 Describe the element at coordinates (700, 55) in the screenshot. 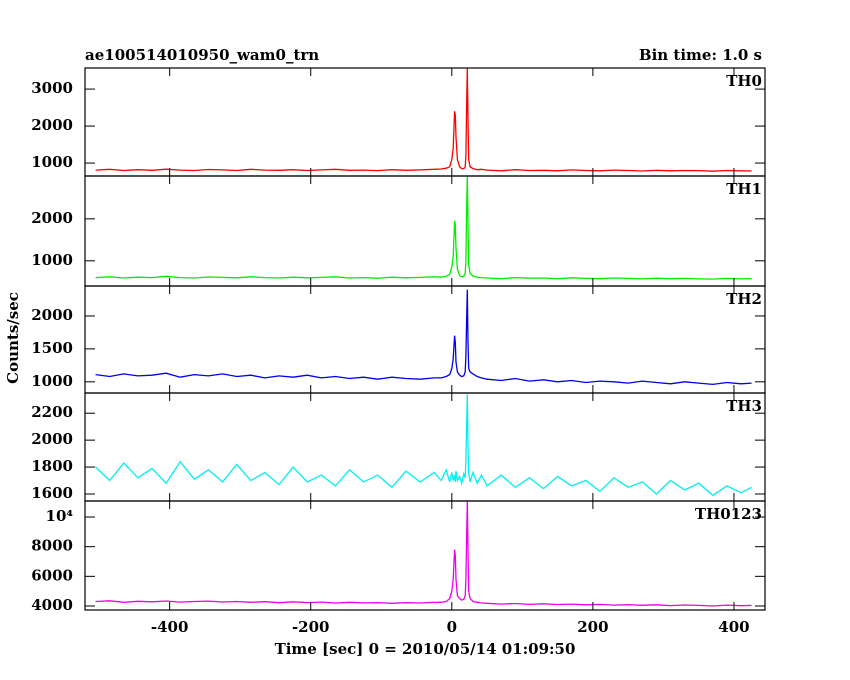

I see `bin-time: Bin time: 1.0 s` at that location.